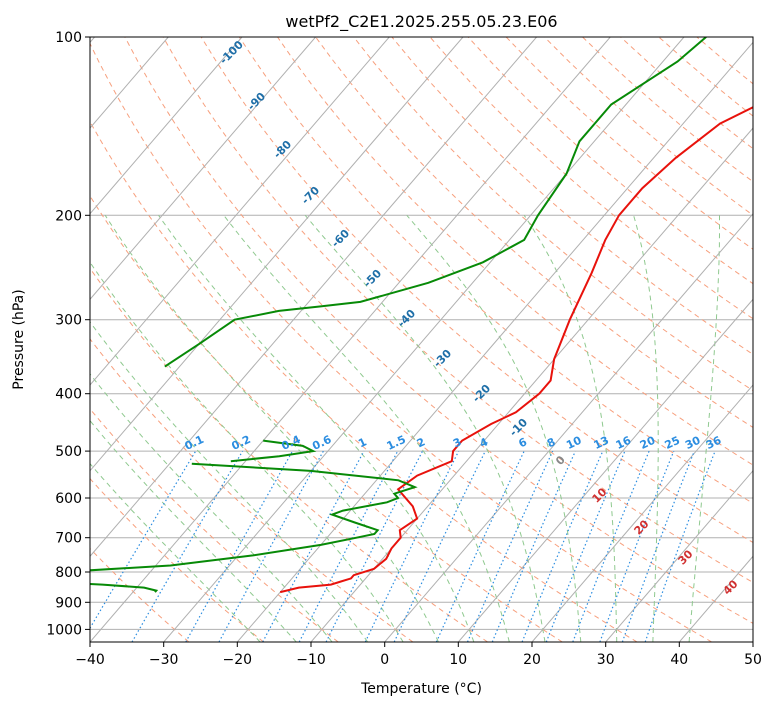 This screenshot has height=708, width=775. Describe the element at coordinates (421, 689) in the screenshot. I see `x-axis-label: Temperature (°C)` at that location.